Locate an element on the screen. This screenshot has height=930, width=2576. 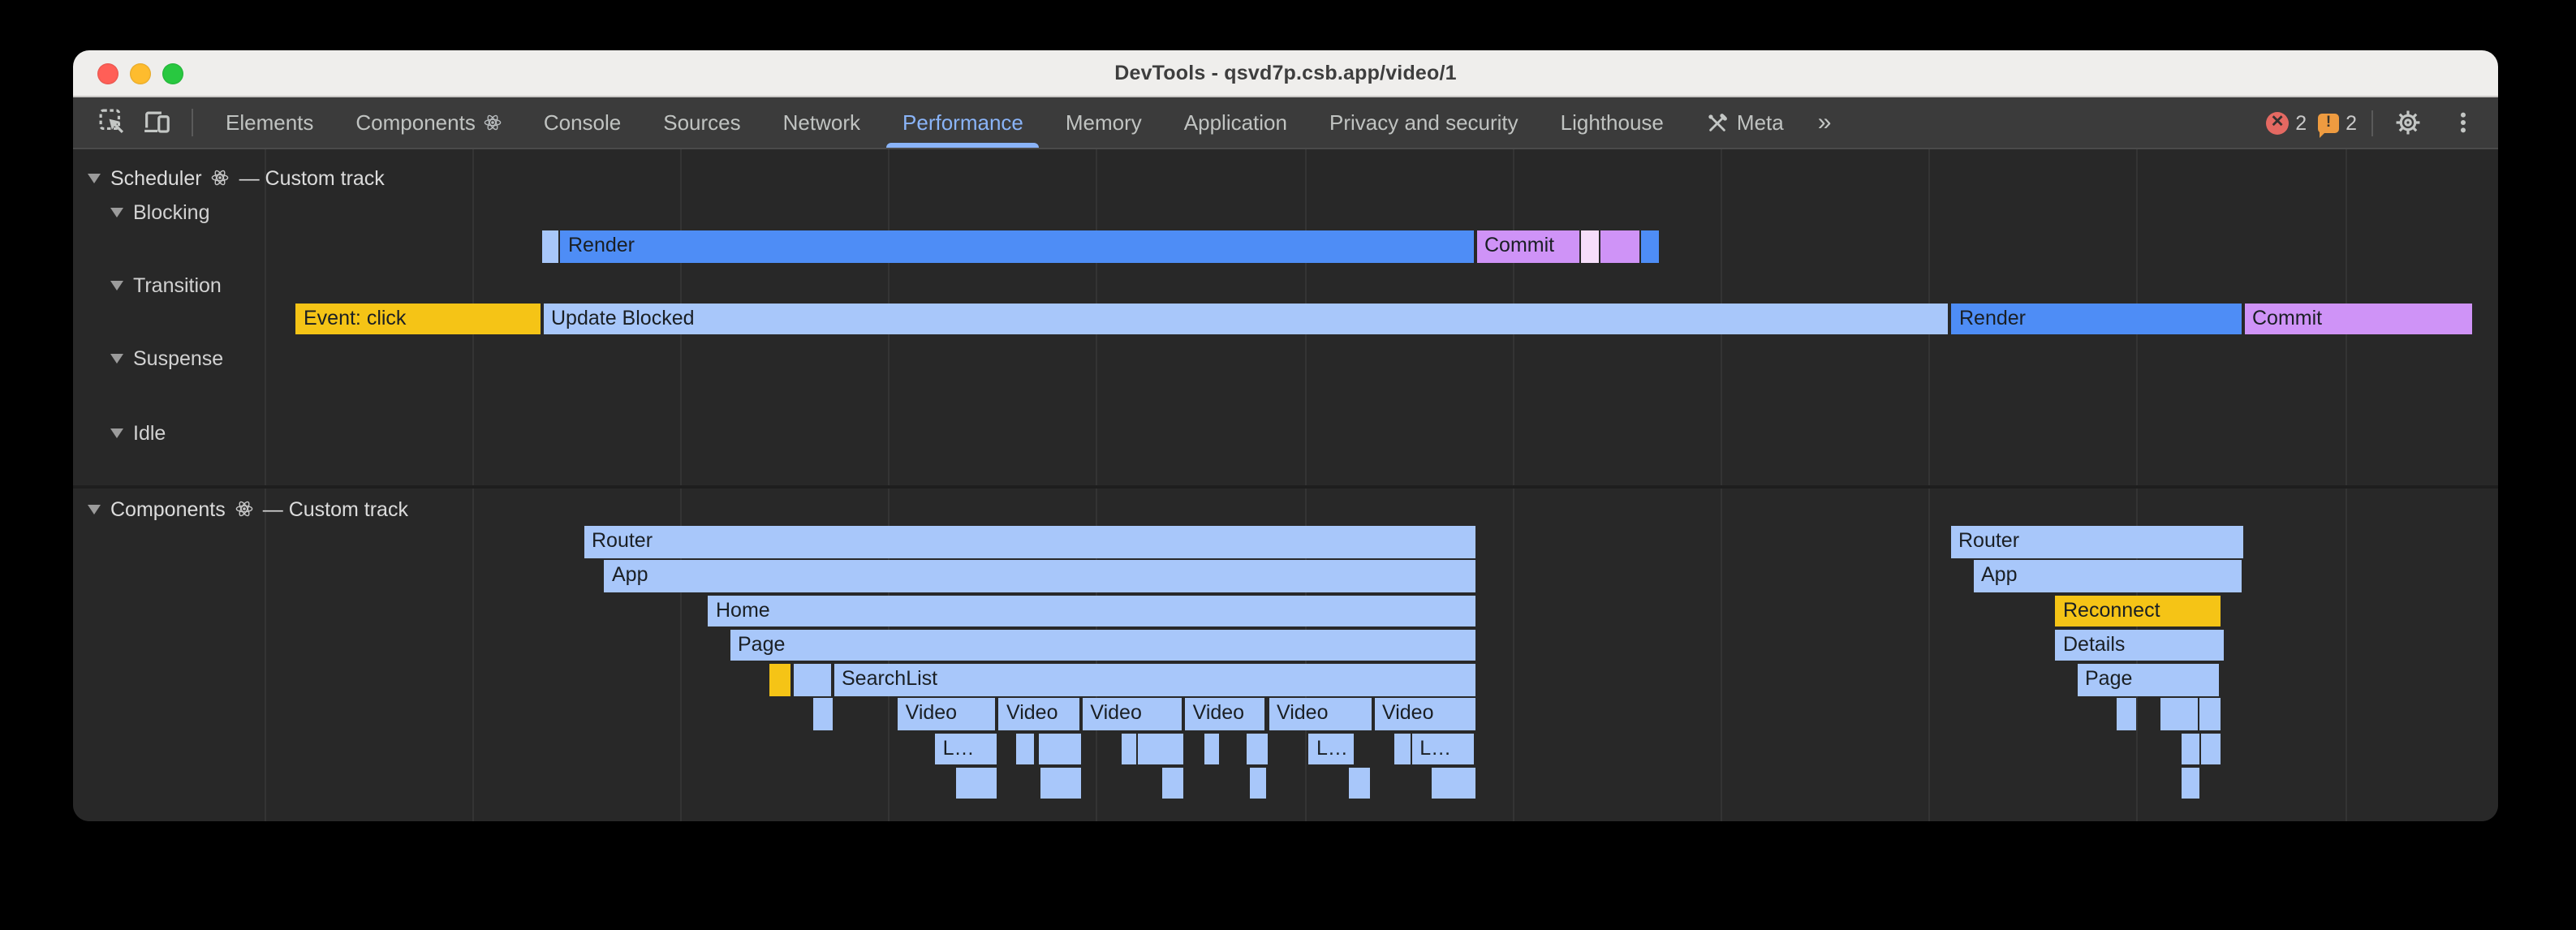
warning-badge: ! 2 is located at coordinates (2338, 124).